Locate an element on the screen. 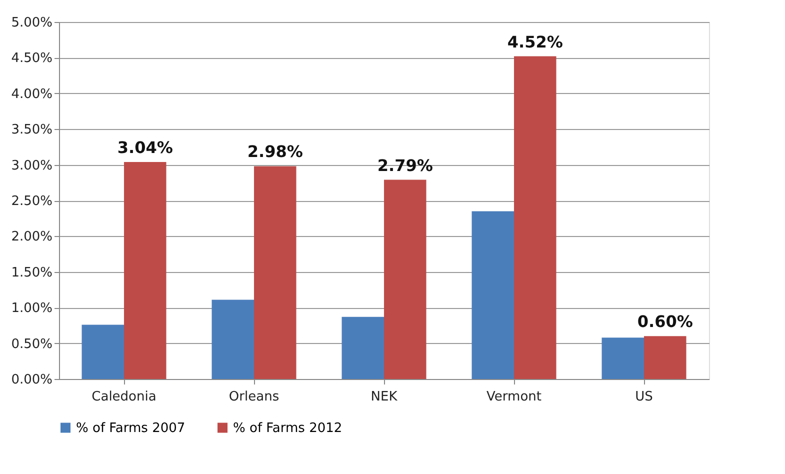  y-tick-label: 3.00% is located at coordinates (31, 166).